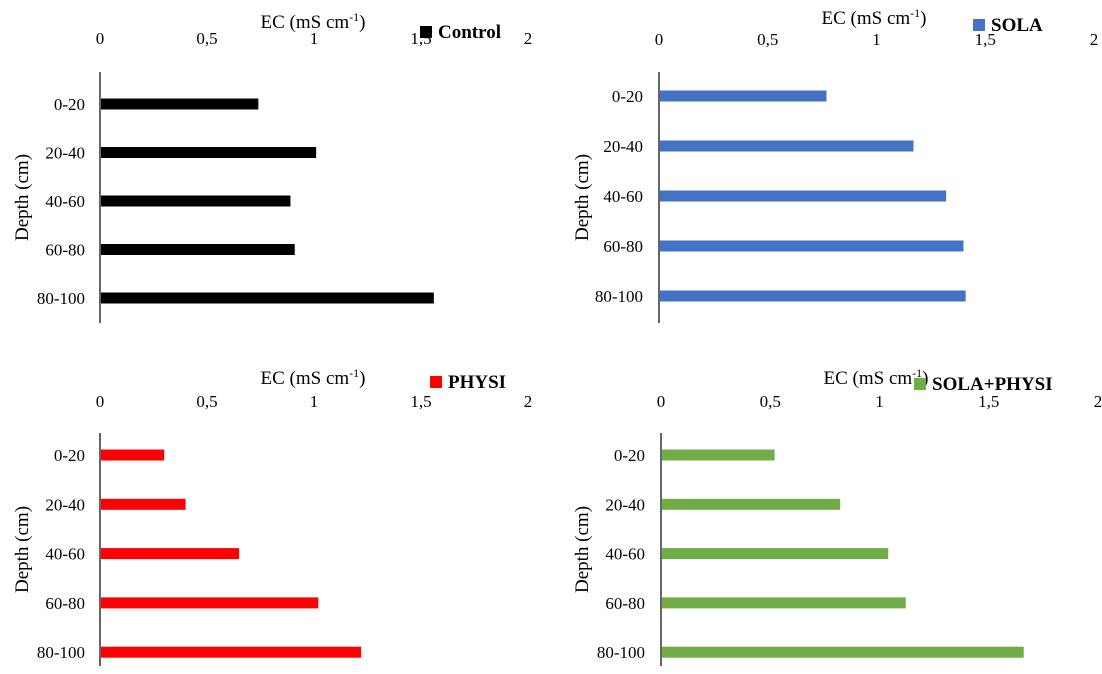 The height and width of the screenshot is (674, 1102). Describe the element at coordinates (1017, 25) in the screenshot. I see `legend-label: SOLA` at that location.